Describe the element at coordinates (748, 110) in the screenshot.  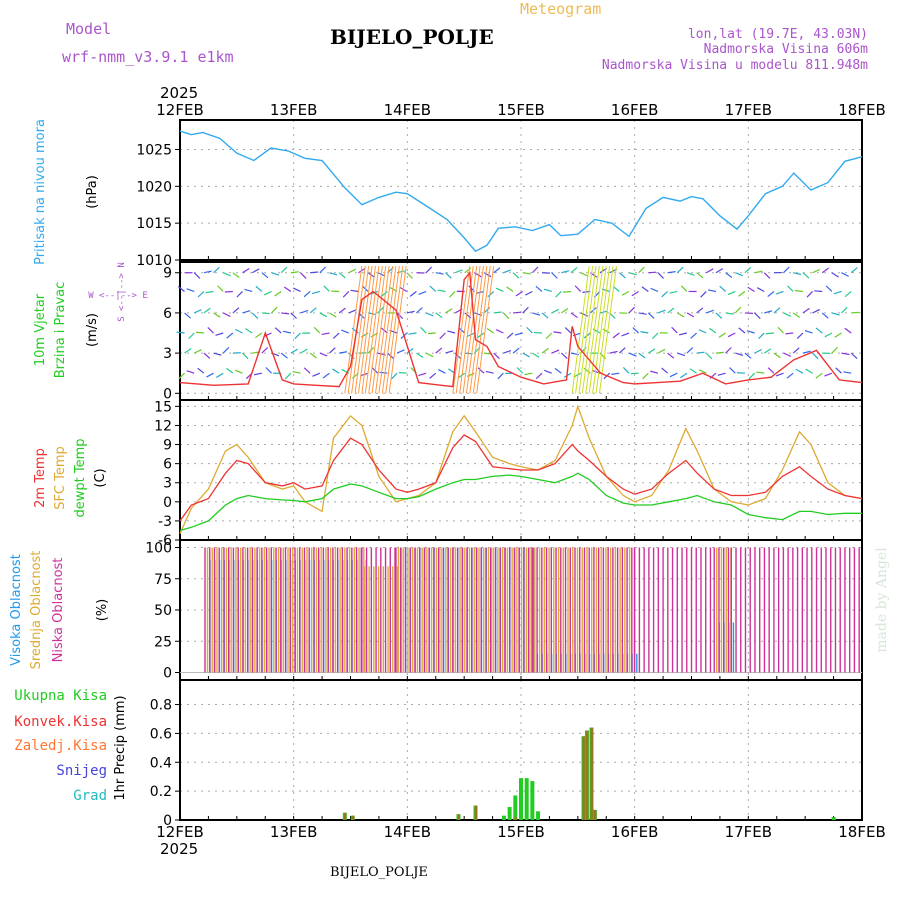
I see `top-tick-label: 17FEB` at that location.